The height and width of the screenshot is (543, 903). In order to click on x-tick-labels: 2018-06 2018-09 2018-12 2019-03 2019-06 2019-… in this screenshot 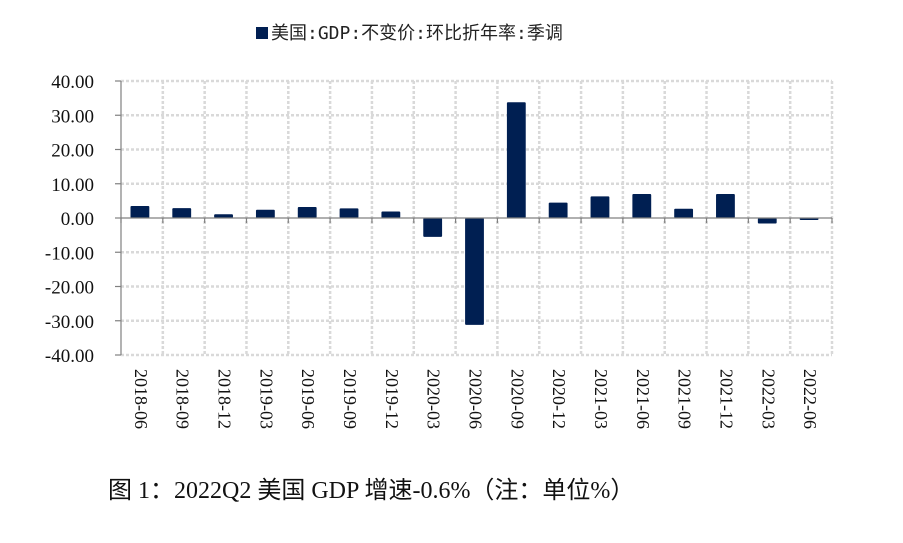, I will do `click(475, 399)`.